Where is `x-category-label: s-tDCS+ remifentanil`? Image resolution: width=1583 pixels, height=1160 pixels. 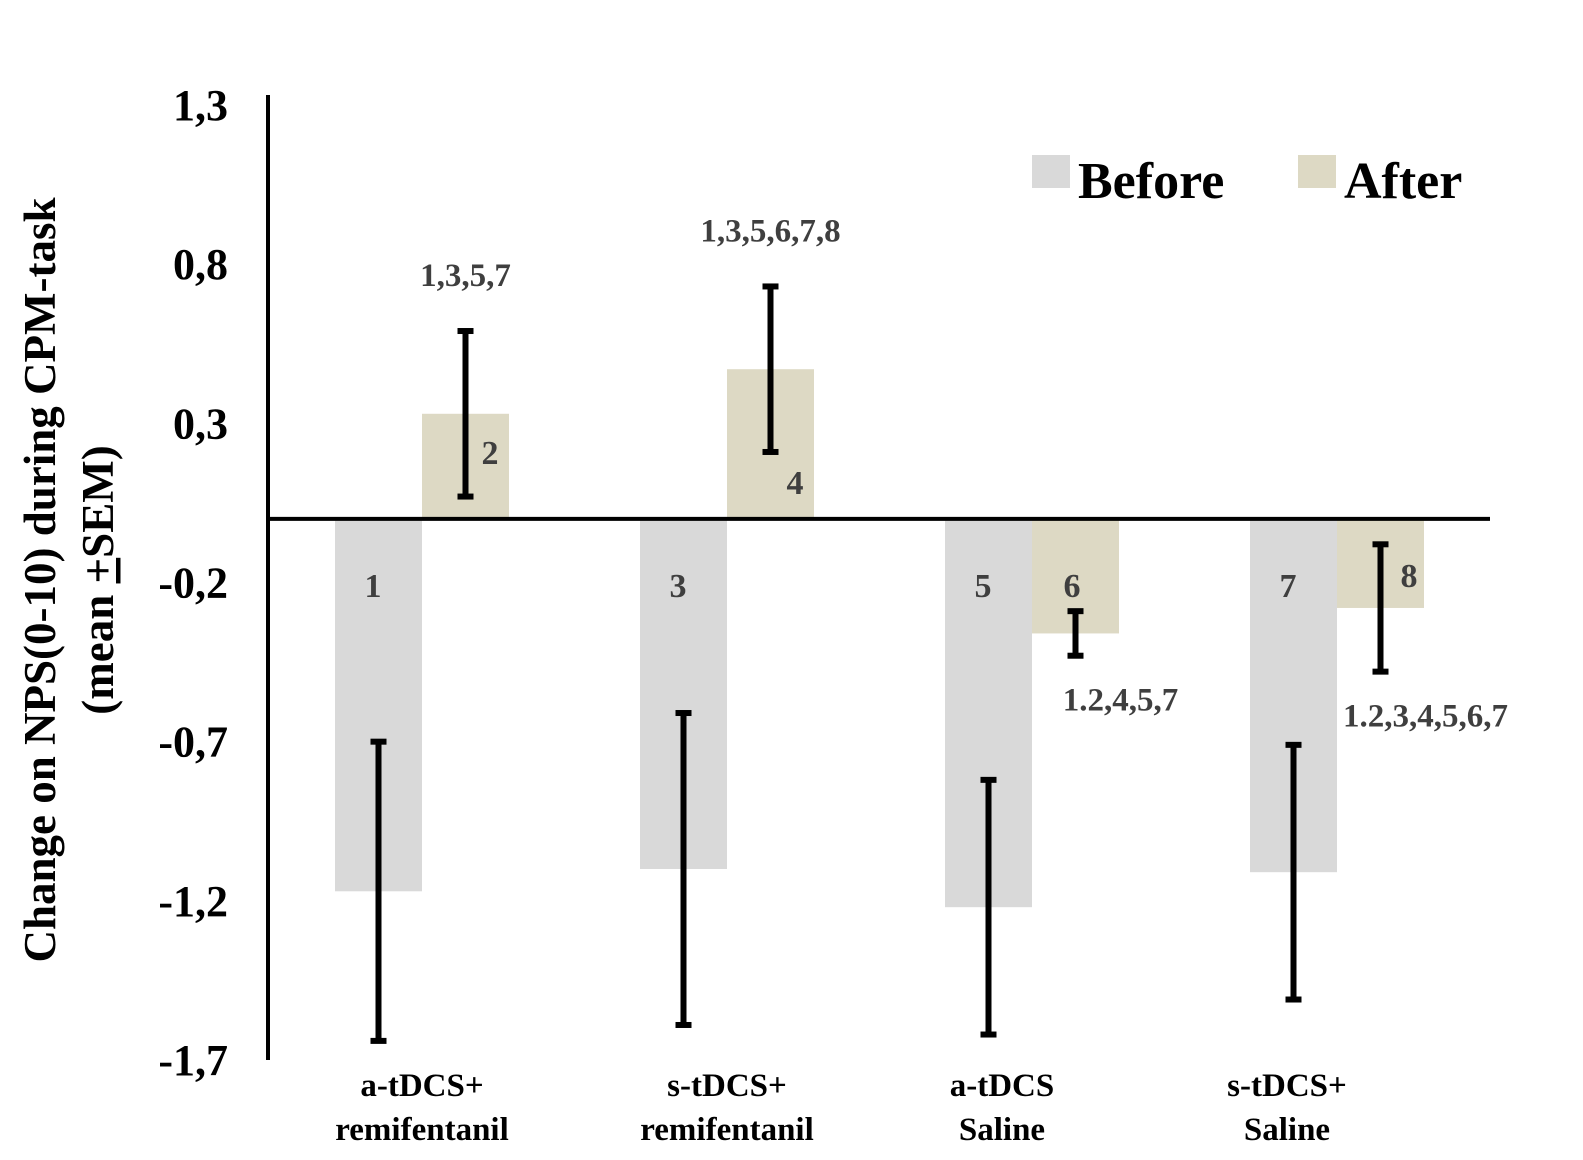 x-category-label: s-tDCS+ remifentanil is located at coordinates (727, 1108).